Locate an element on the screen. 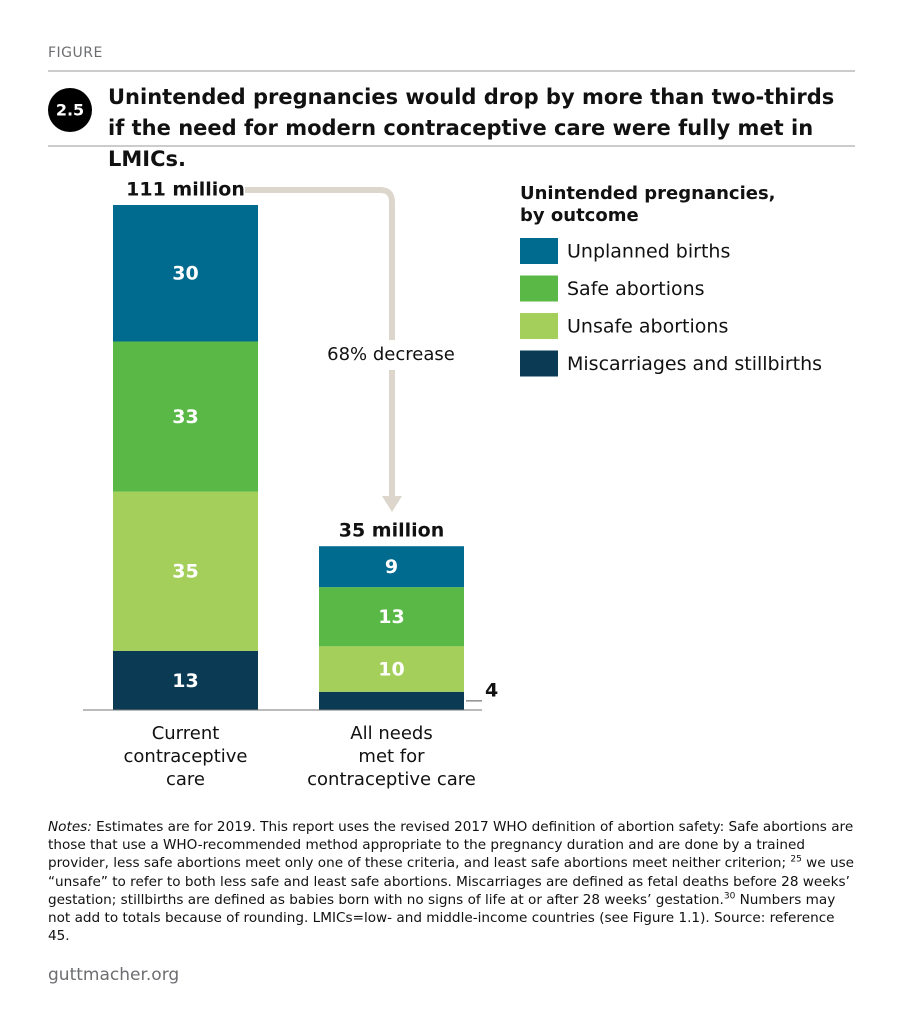 The image size is (900, 1029). data-label: 33 is located at coordinates (185, 417).